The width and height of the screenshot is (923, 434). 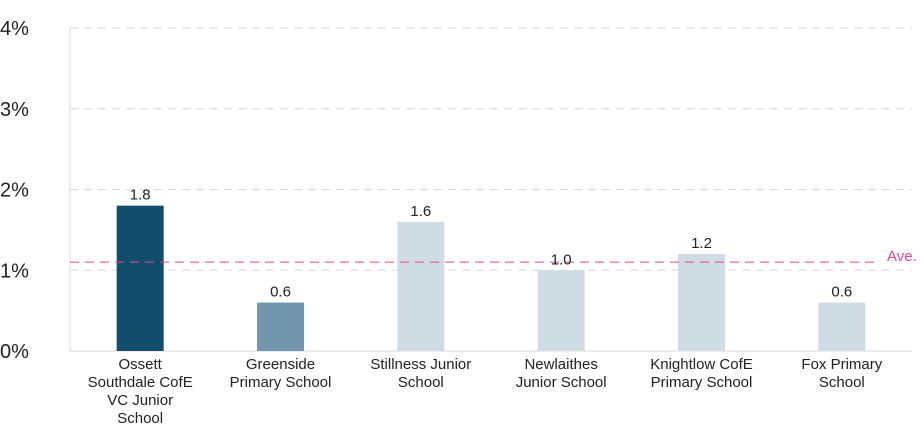 I want to click on x-tick-label-line: Knightlow CofE, so click(x=701, y=364).